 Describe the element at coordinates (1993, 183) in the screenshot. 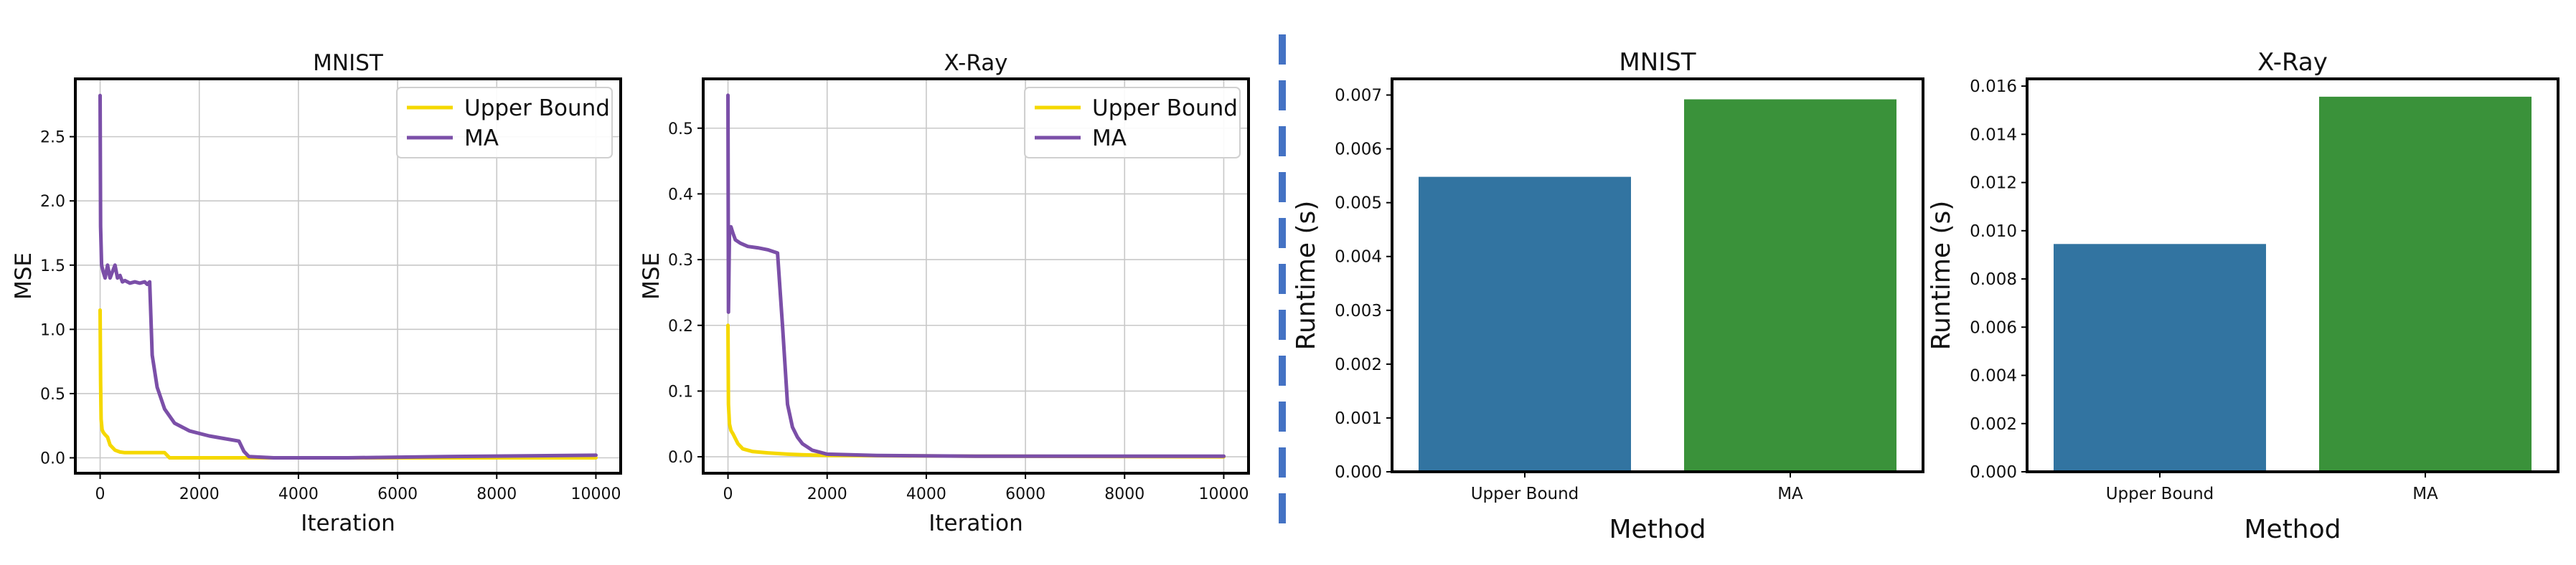

I see `y-tick-label: 0.012` at that location.